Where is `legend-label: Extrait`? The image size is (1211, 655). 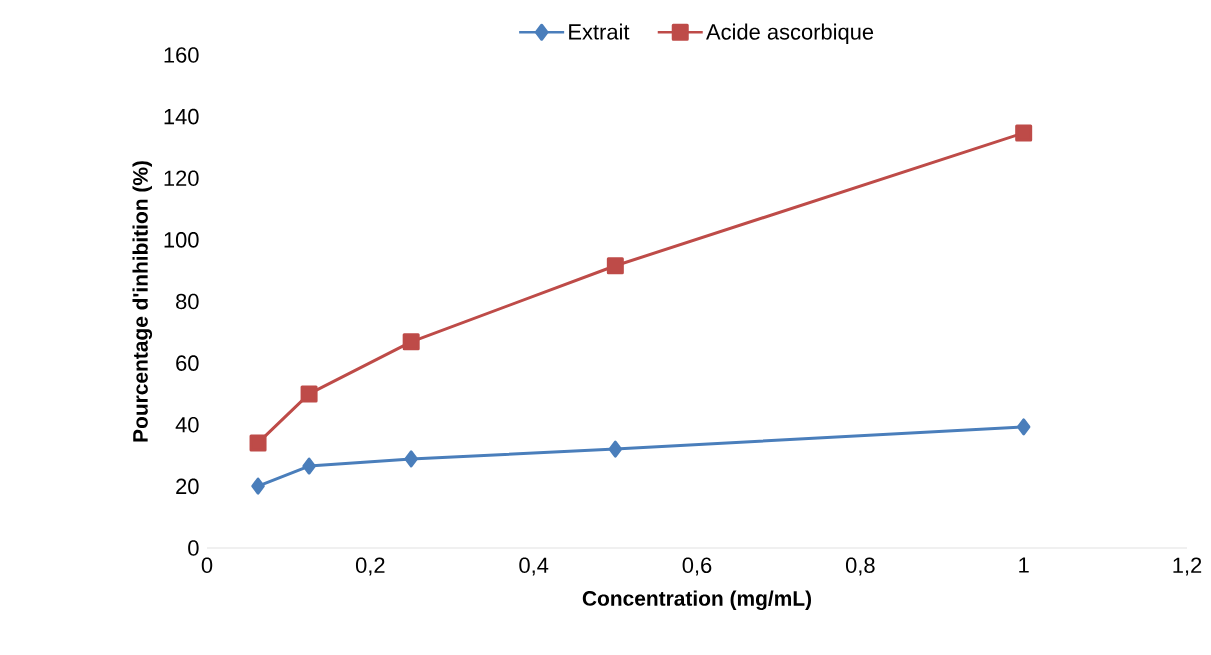
legend-label: Extrait is located at coordinates (599, 31).